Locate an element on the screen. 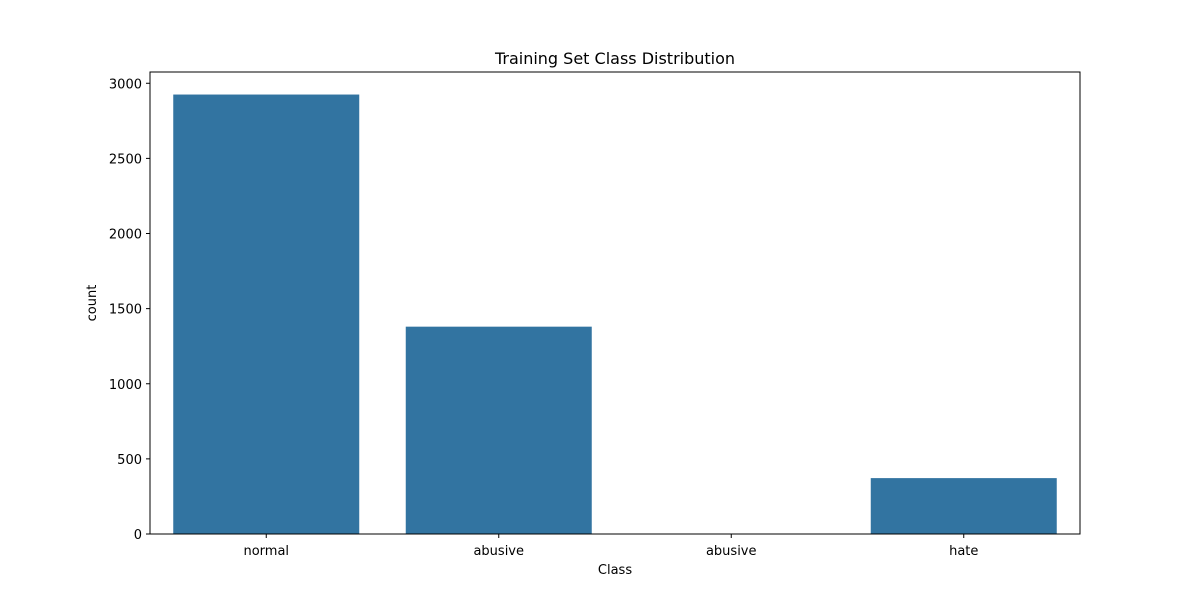 This screenshot has height=600, width=1200. y-tick-label-4: 2000 is located at coordinates (125, 235).